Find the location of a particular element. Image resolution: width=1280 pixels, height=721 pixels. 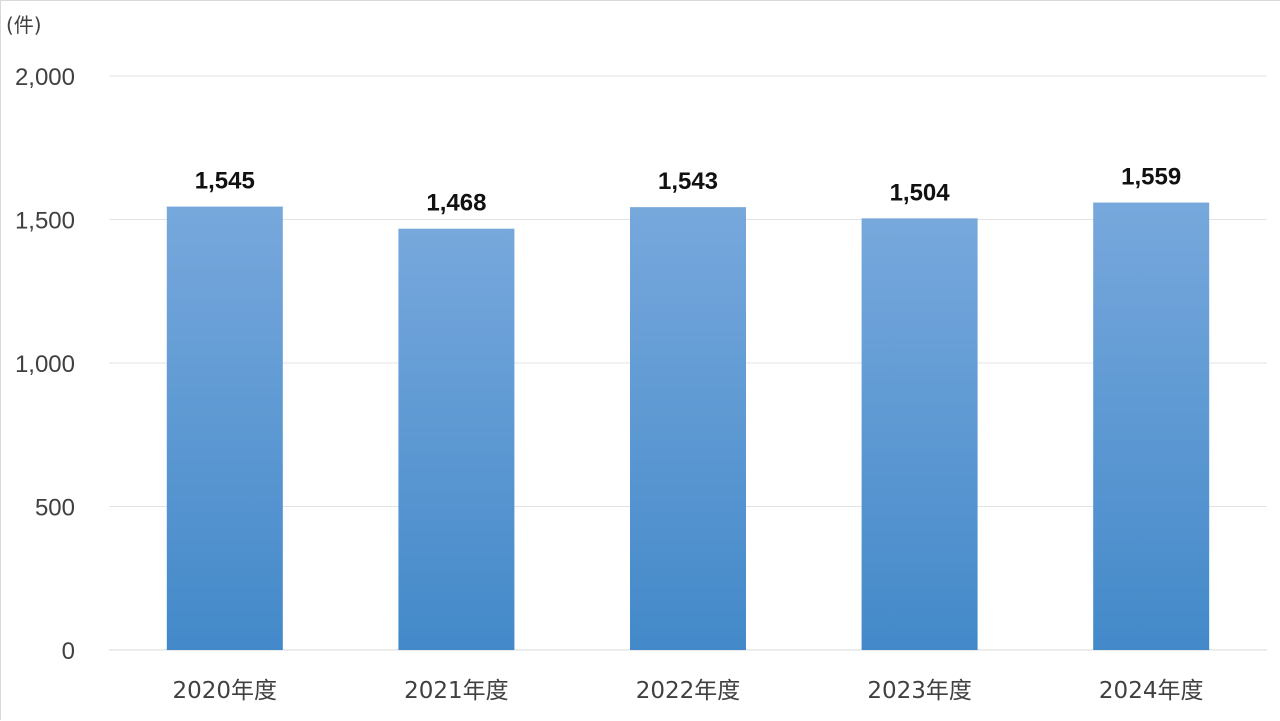

x-axis-ticks: 2020年度 2021年度 2022年度 2023年度 2024年度 is located at coordinates (688, 691).